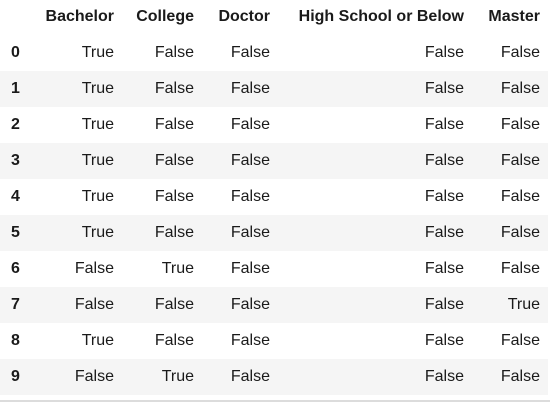 The width and height of the screenshot is (550, 403). I want to click on row-index: 6, so click(15, 268).